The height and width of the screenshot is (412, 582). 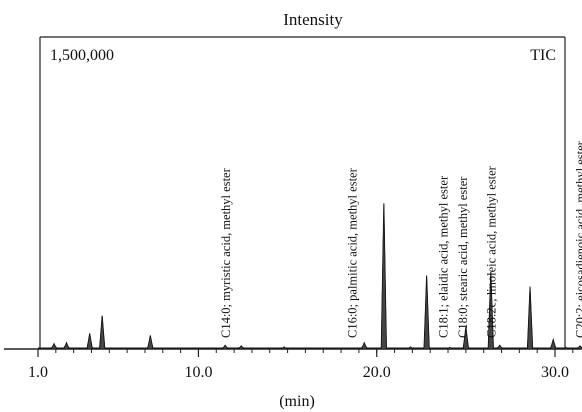 I want to click on x-tick-label: 1.0, so click(x=38, y=372).